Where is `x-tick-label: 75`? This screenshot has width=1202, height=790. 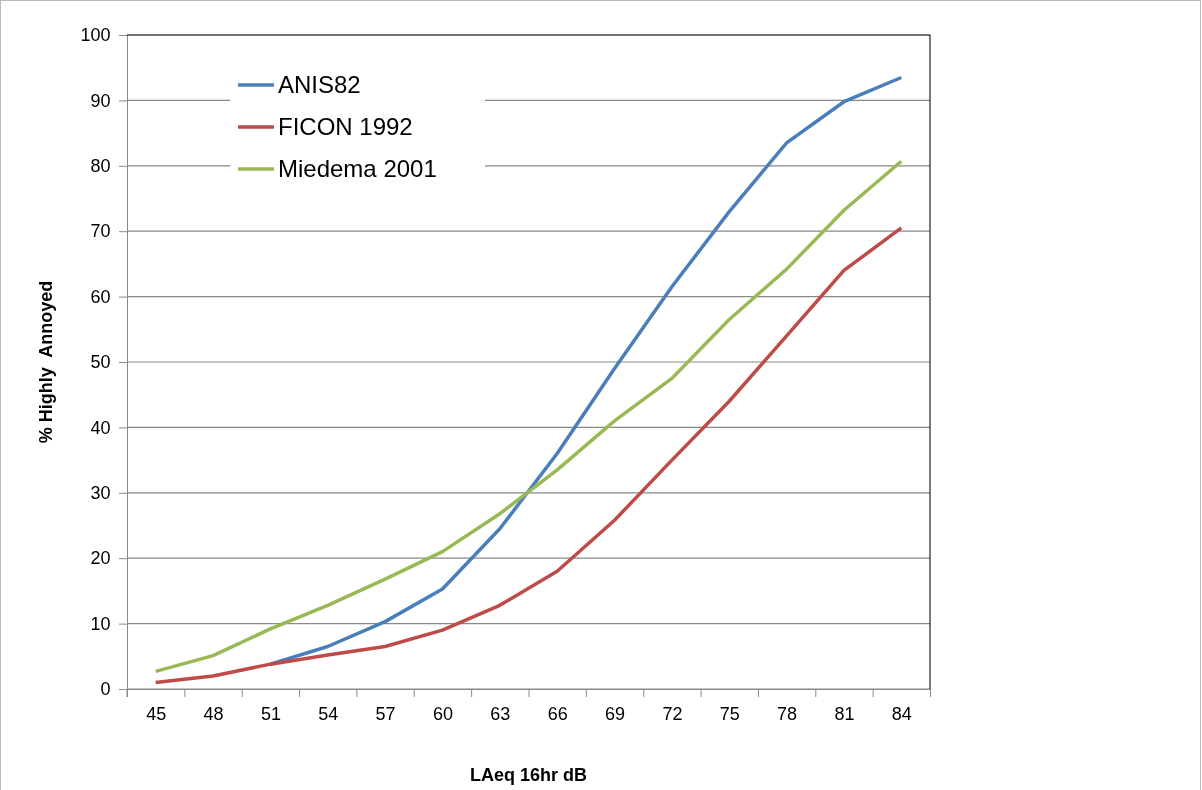
x-tick-label: 75 is located at coordinates (729, 713).